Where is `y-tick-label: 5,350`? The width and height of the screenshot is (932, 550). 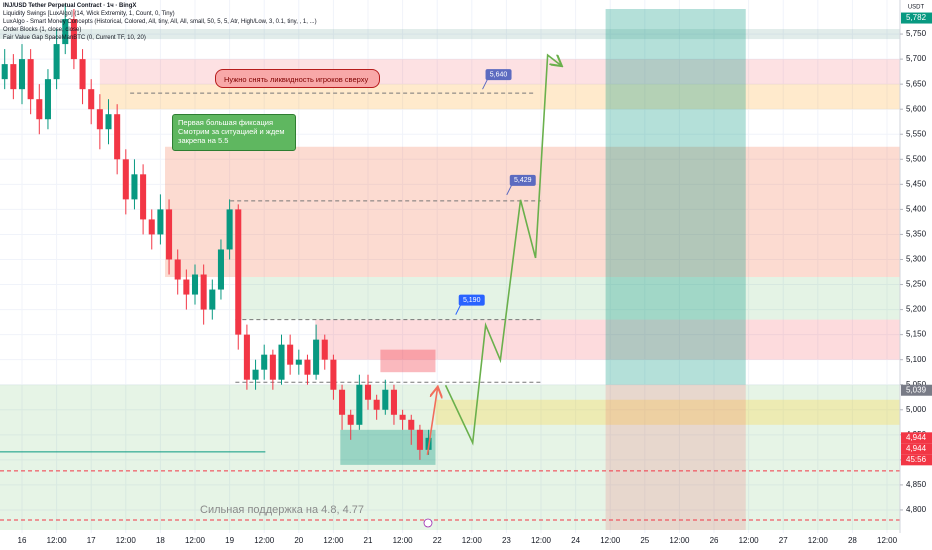
y-tick-label: 5,350 is located at coordinates (916, 234).